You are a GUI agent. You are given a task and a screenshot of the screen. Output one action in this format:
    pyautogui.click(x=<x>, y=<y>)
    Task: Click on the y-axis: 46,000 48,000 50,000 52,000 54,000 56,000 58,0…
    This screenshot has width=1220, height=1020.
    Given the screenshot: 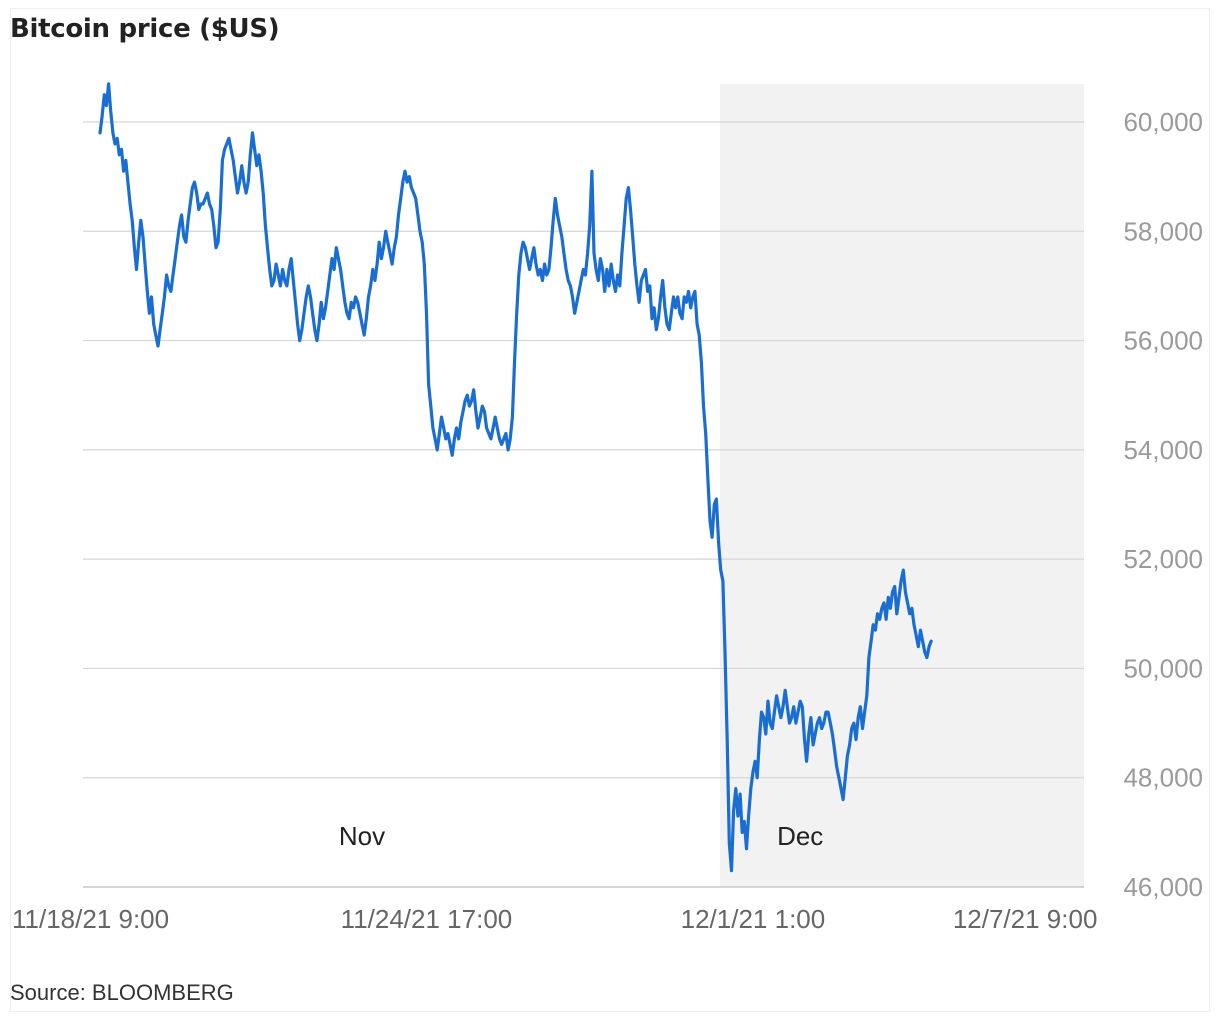 What is the action you would take?
    pyautogui.click(x=1163, y=504)
    